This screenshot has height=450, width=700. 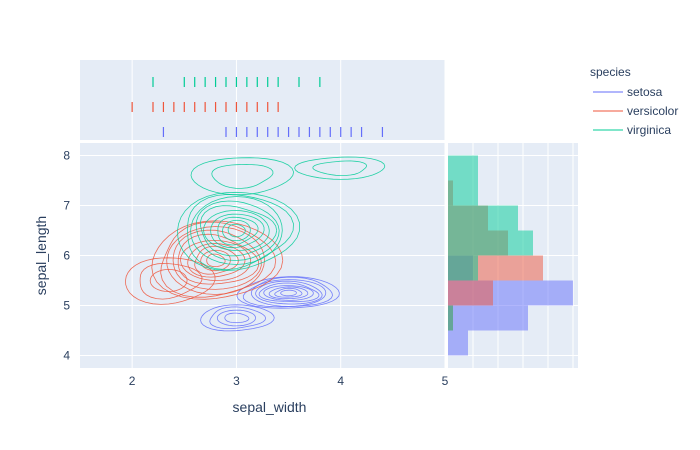 I want to click on legend-item-setosa: setosa, so click(x=628, y=92).